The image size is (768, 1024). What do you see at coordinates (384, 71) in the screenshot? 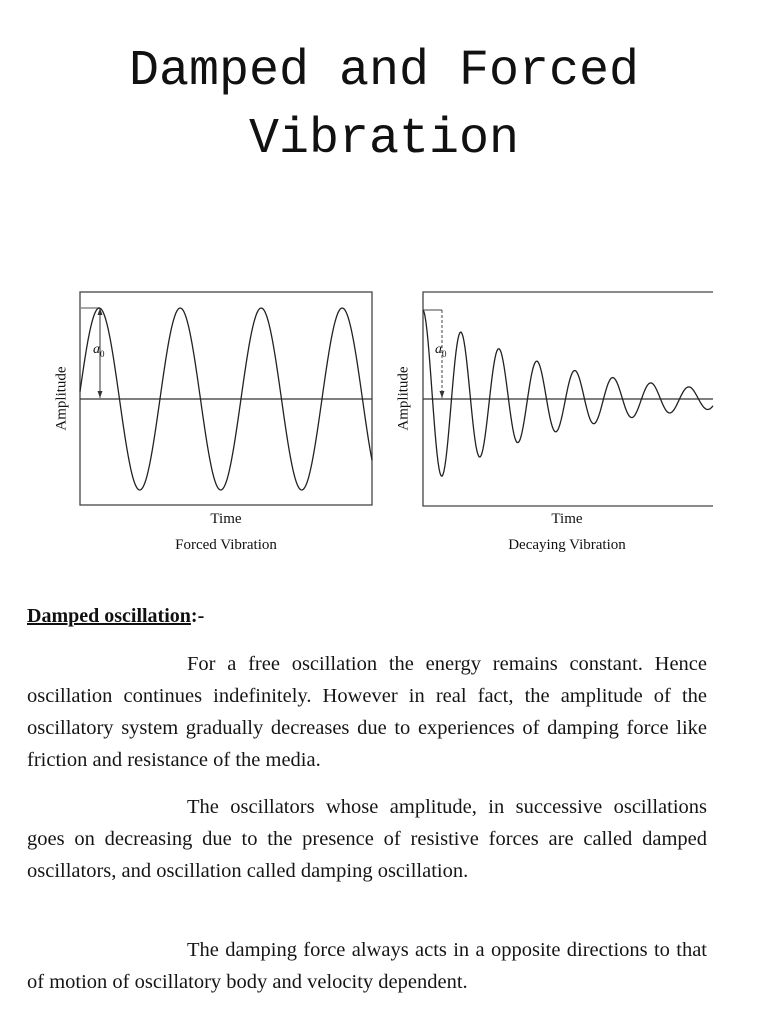
I see `title-line-1: Damped and Forced` at bounding box center [384, 71].